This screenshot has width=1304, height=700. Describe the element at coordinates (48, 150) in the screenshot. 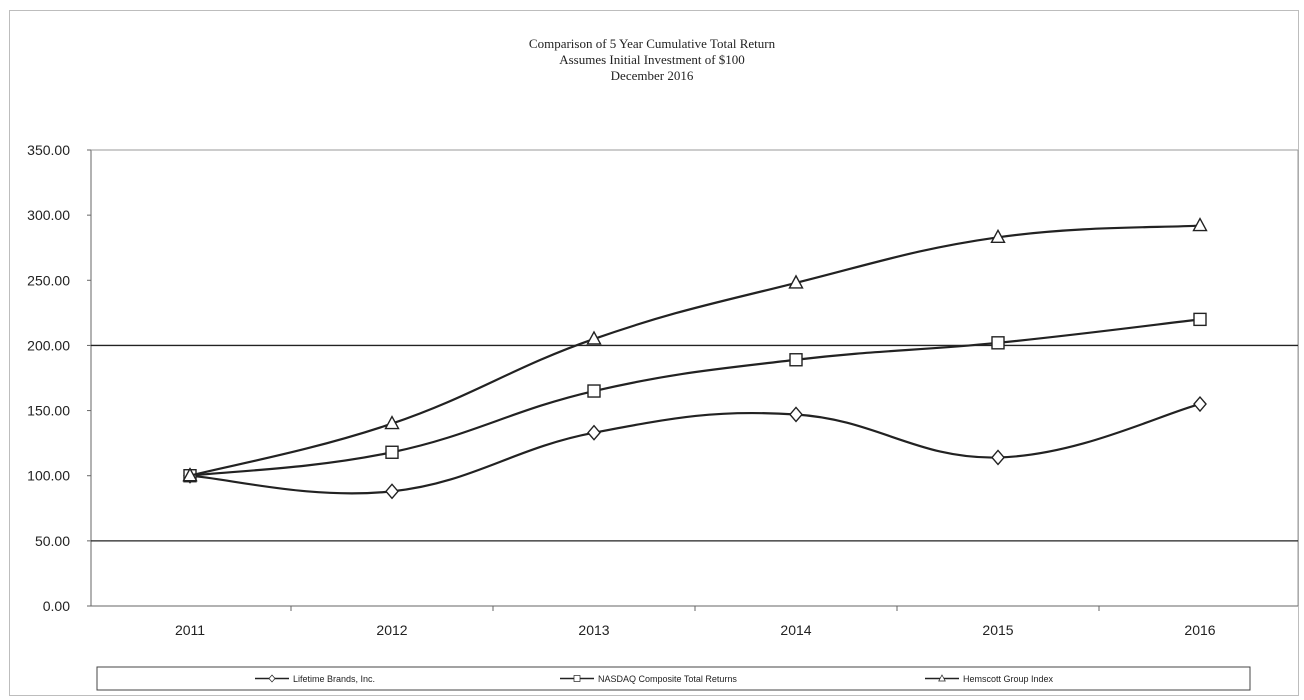

I see `y-tick-label: 350.00` at that location.